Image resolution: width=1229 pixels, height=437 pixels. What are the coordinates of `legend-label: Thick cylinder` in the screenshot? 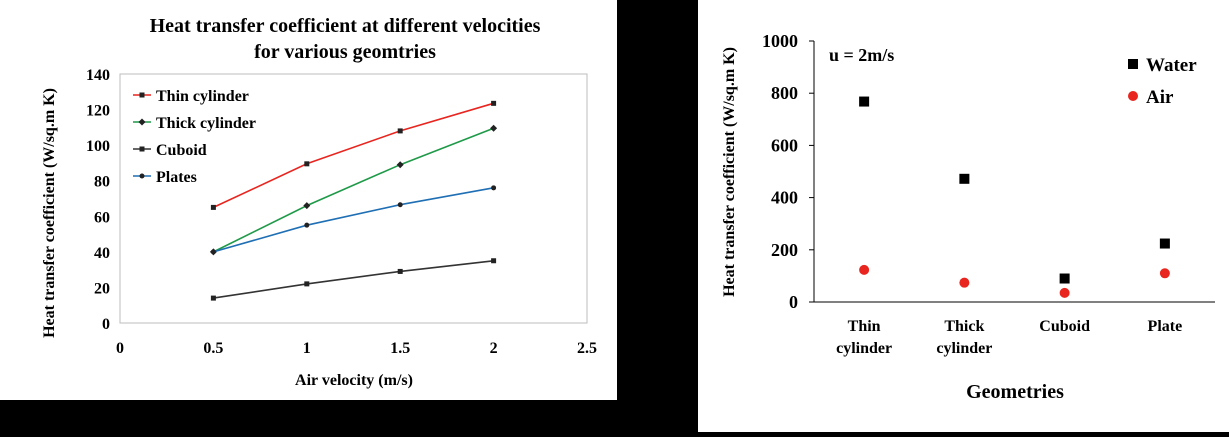 It's located at (206, 123).